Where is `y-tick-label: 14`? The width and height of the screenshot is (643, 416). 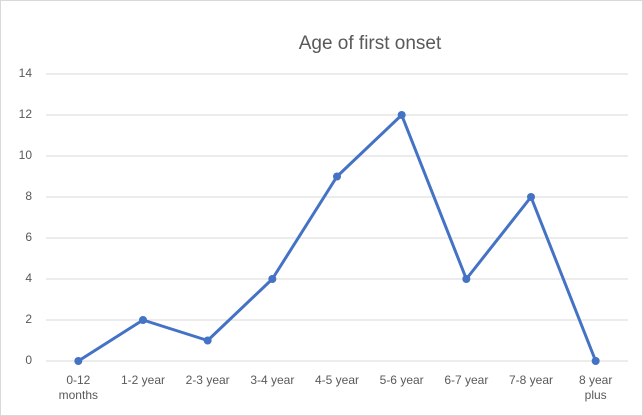
y-tick-label: 14 is located at coordinates (26, 73).